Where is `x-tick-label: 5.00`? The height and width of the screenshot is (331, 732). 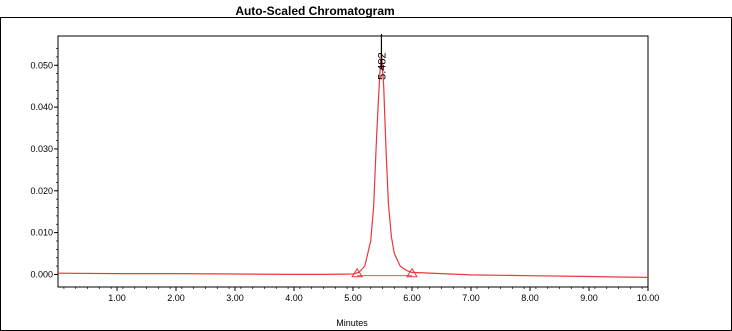
x-tick-label: 5.00 is located at coordinates (353, 298).